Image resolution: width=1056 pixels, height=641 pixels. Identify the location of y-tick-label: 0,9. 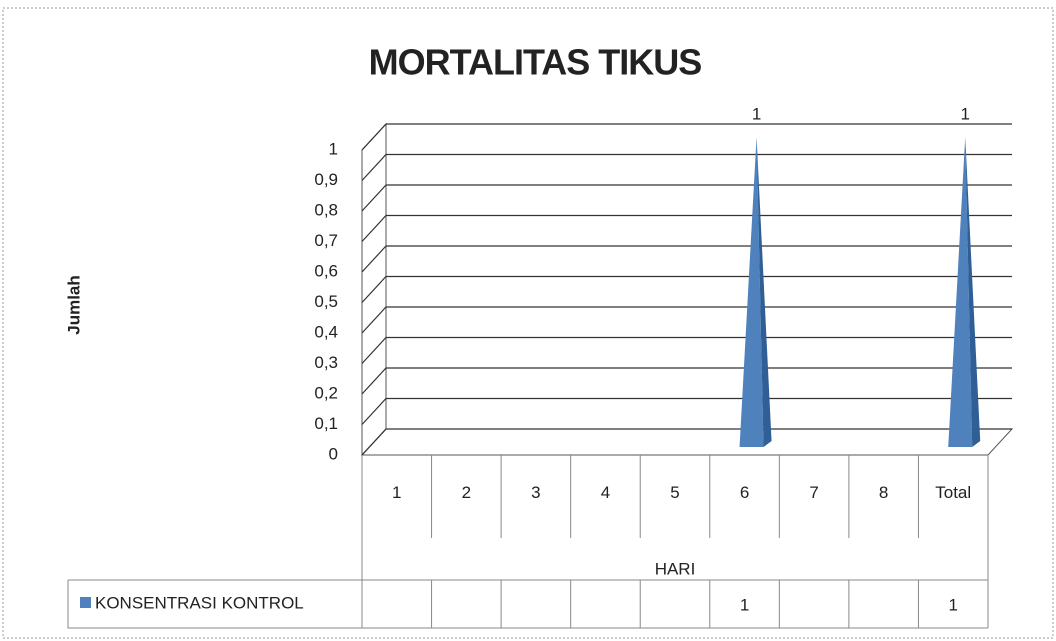
(326, 179).